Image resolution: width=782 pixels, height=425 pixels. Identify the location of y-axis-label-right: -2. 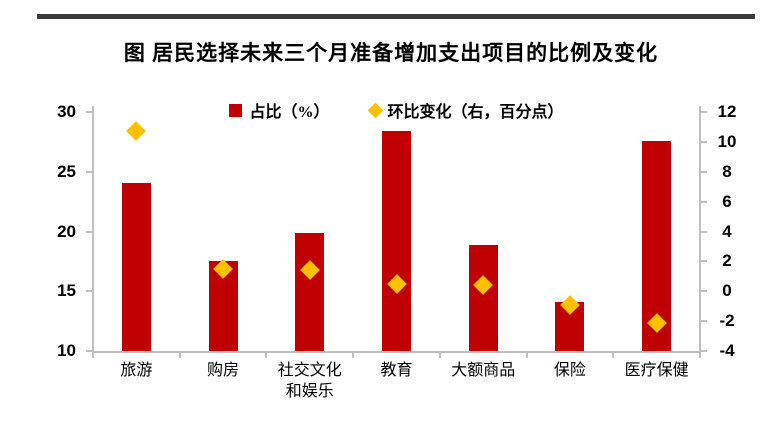
(727, 321).